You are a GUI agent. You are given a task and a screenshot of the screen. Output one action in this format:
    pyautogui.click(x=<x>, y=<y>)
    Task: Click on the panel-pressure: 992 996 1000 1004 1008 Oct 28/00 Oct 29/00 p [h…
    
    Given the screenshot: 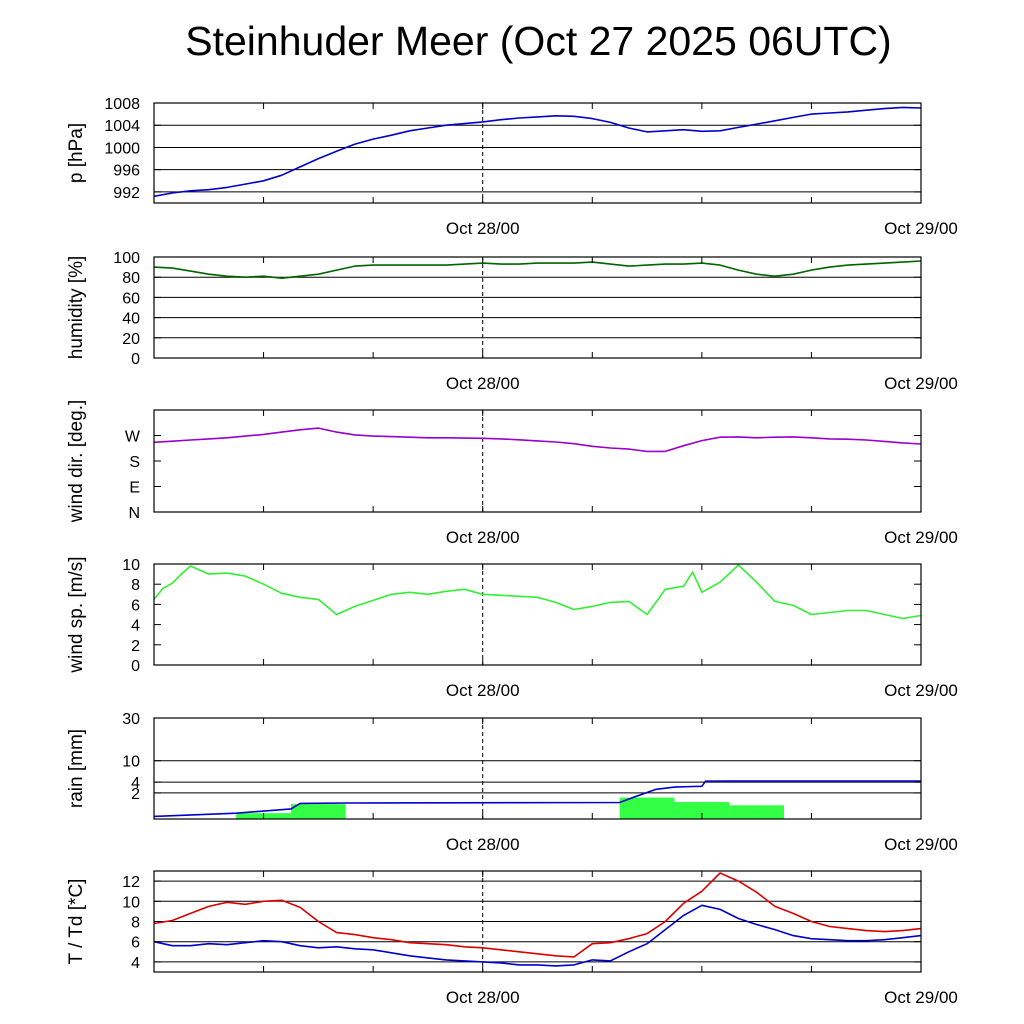 What is the action you would take?
    pyautogui.click(x=512, y=167)
    